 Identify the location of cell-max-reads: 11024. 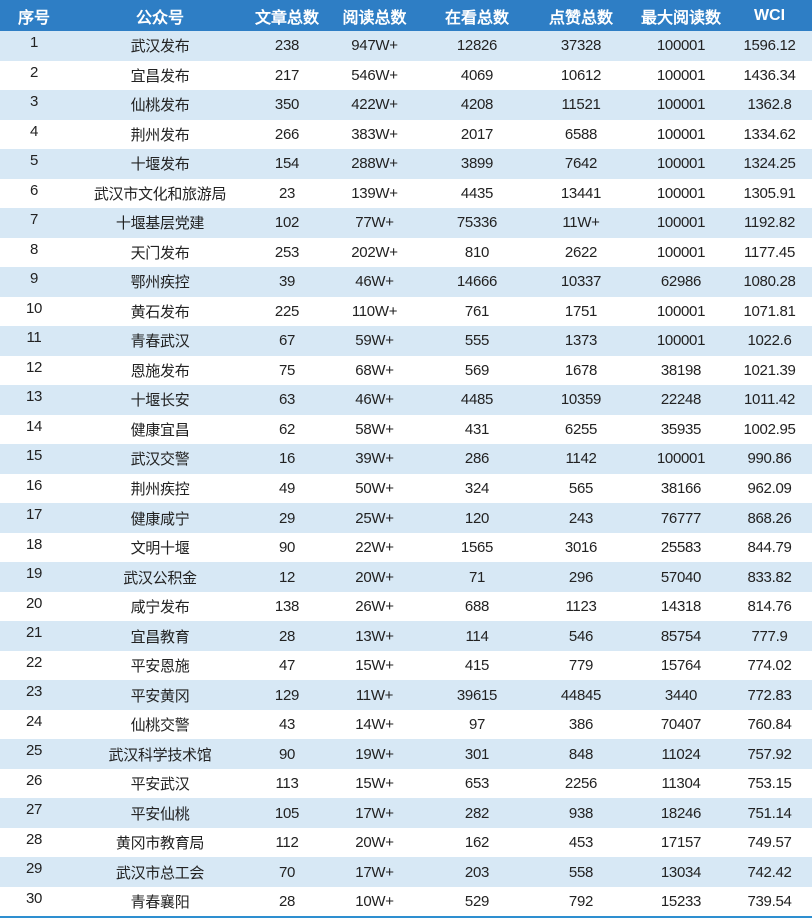
(681, 754).